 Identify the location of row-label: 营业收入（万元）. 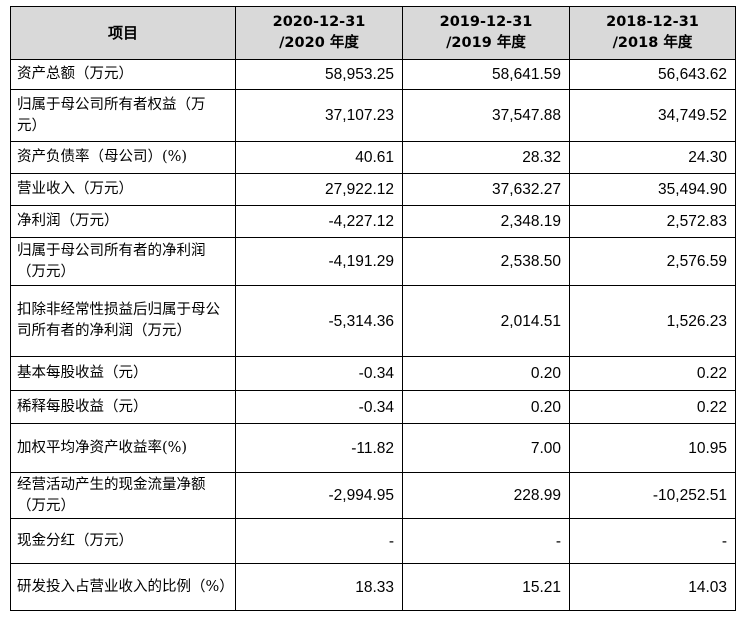
(123, 189).